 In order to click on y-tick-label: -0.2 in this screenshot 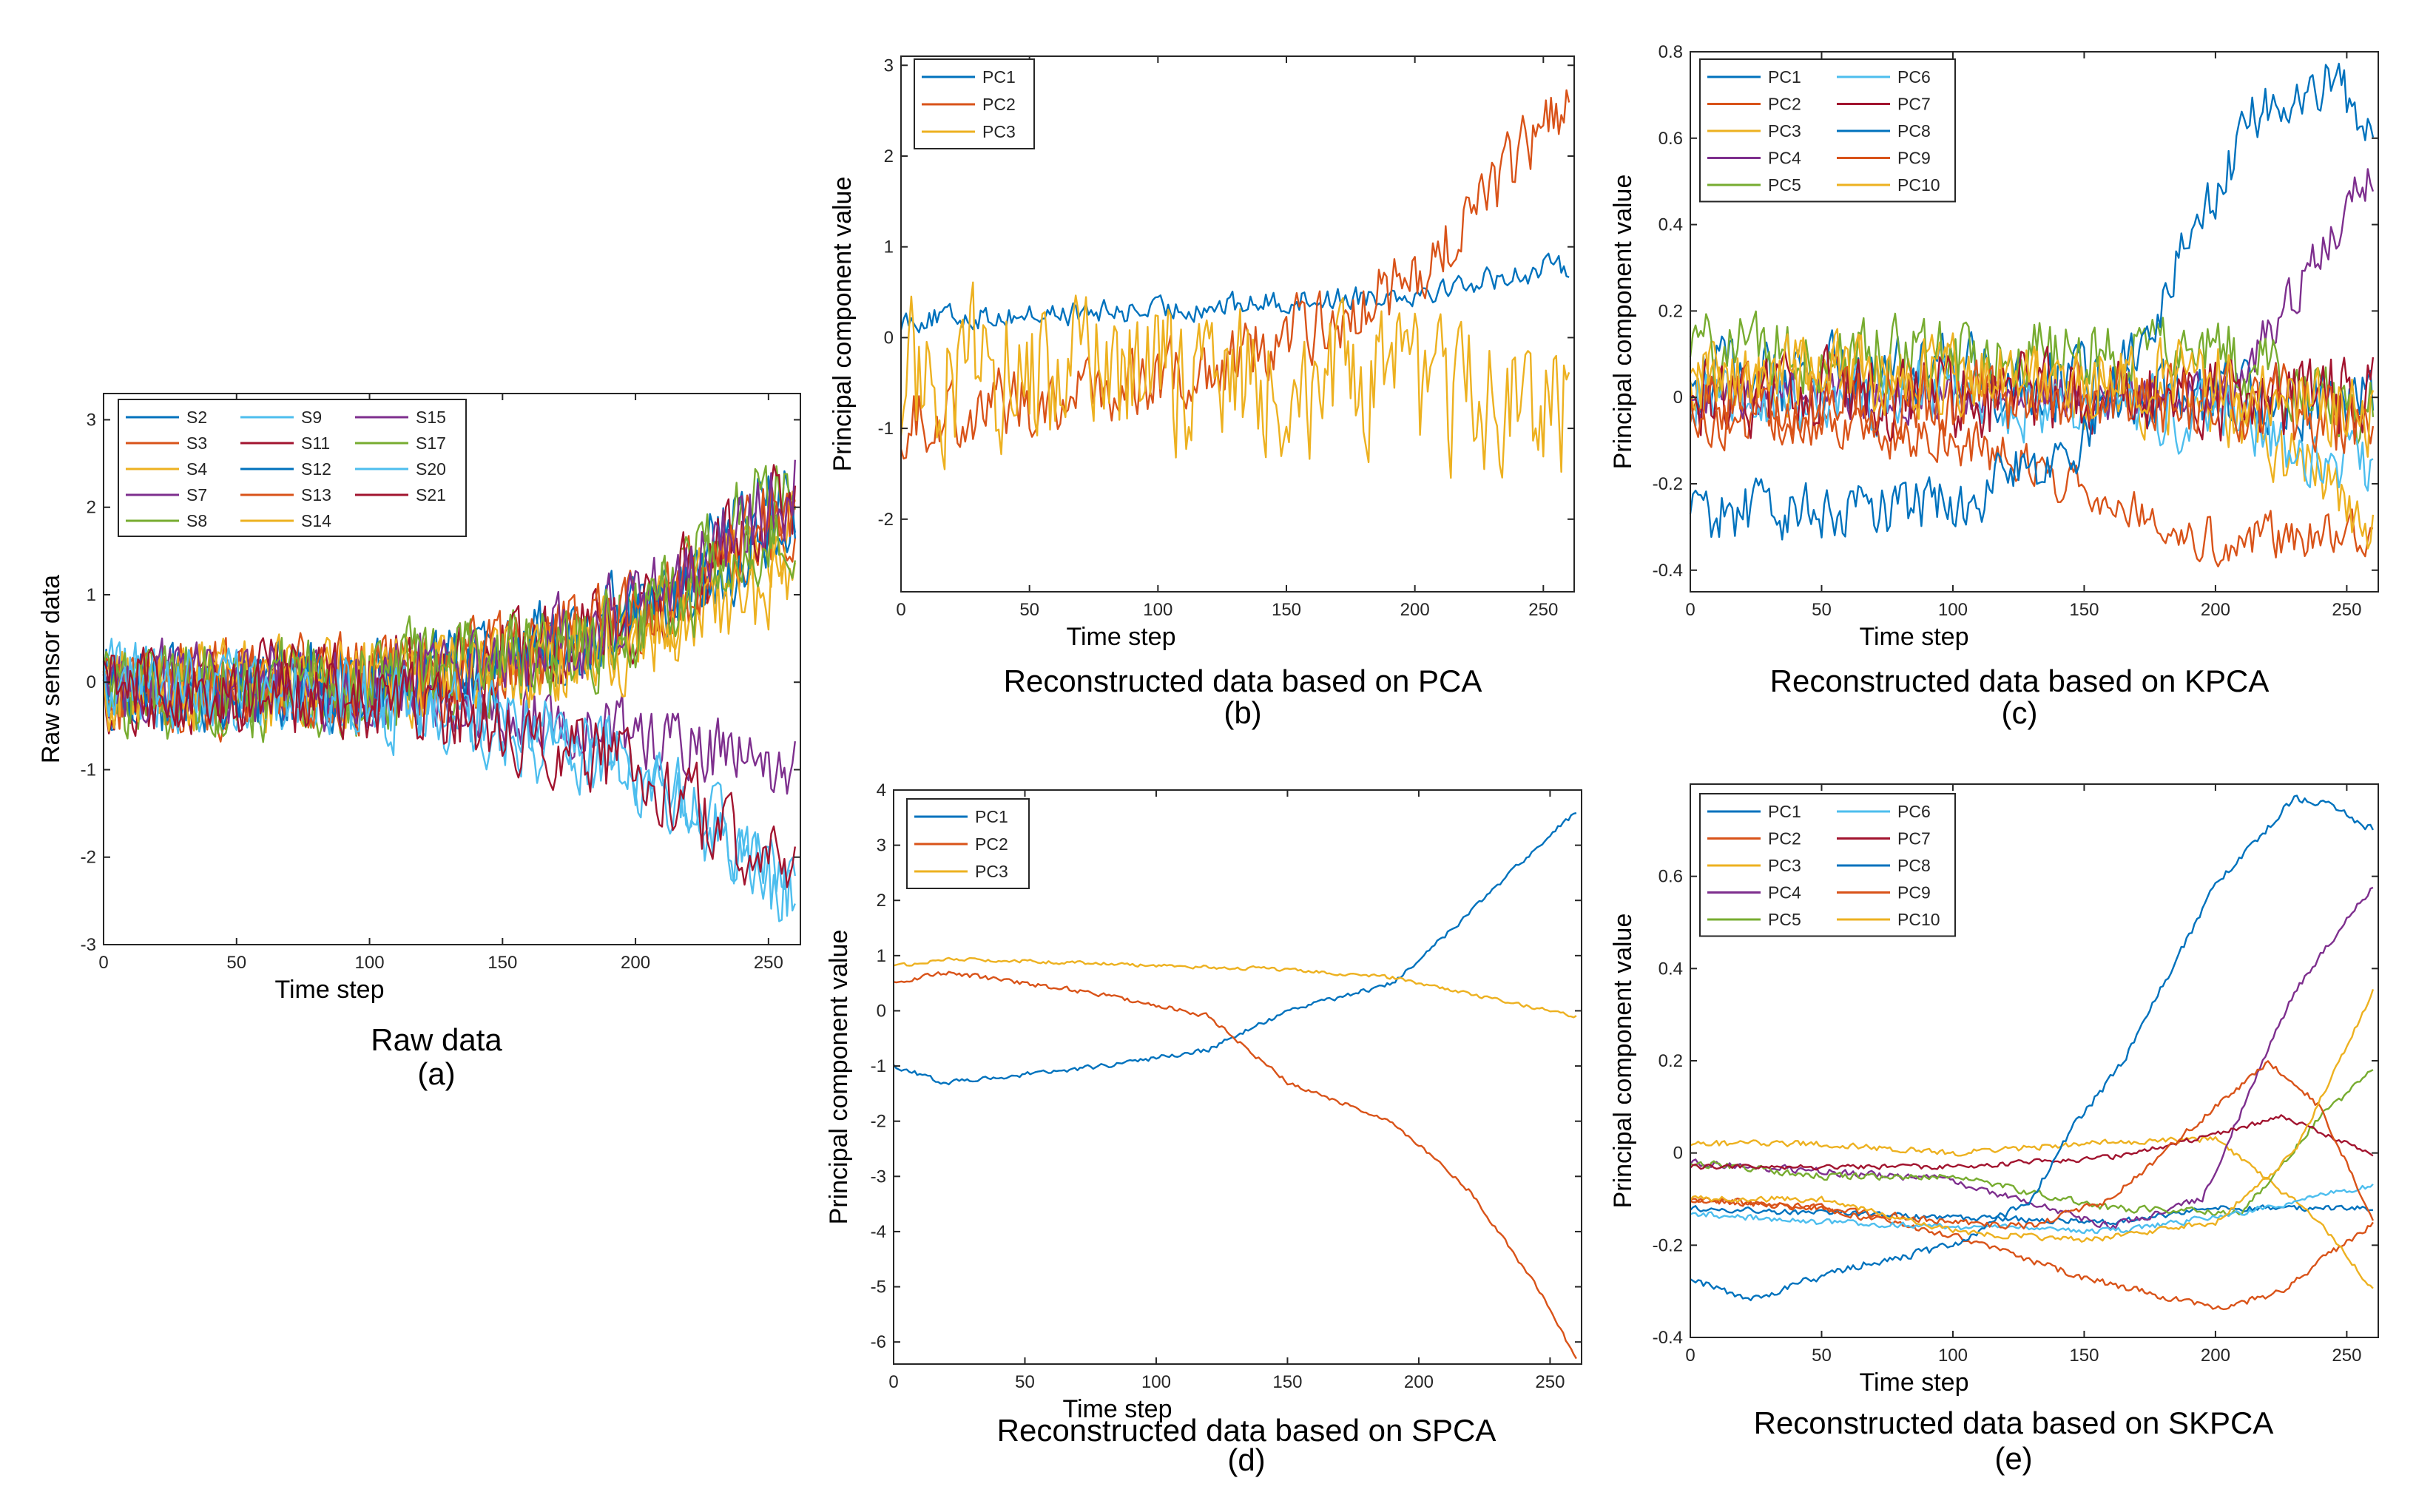, I will do `click(1668, 1245)`.